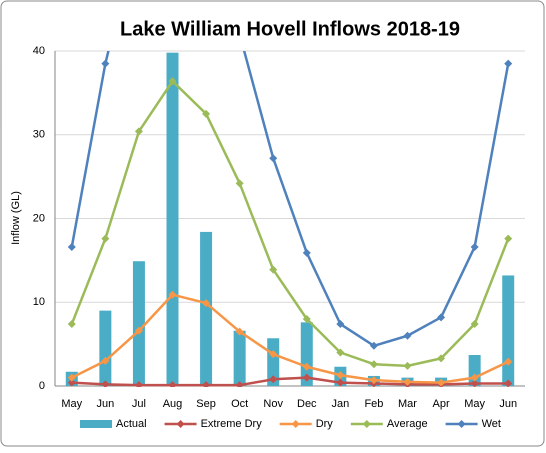 The width and height of the screenshot is (546, 453). Describe the element at coordinates (39, 51) in the screenshot. I see `y-tick-label: 40` at that location.